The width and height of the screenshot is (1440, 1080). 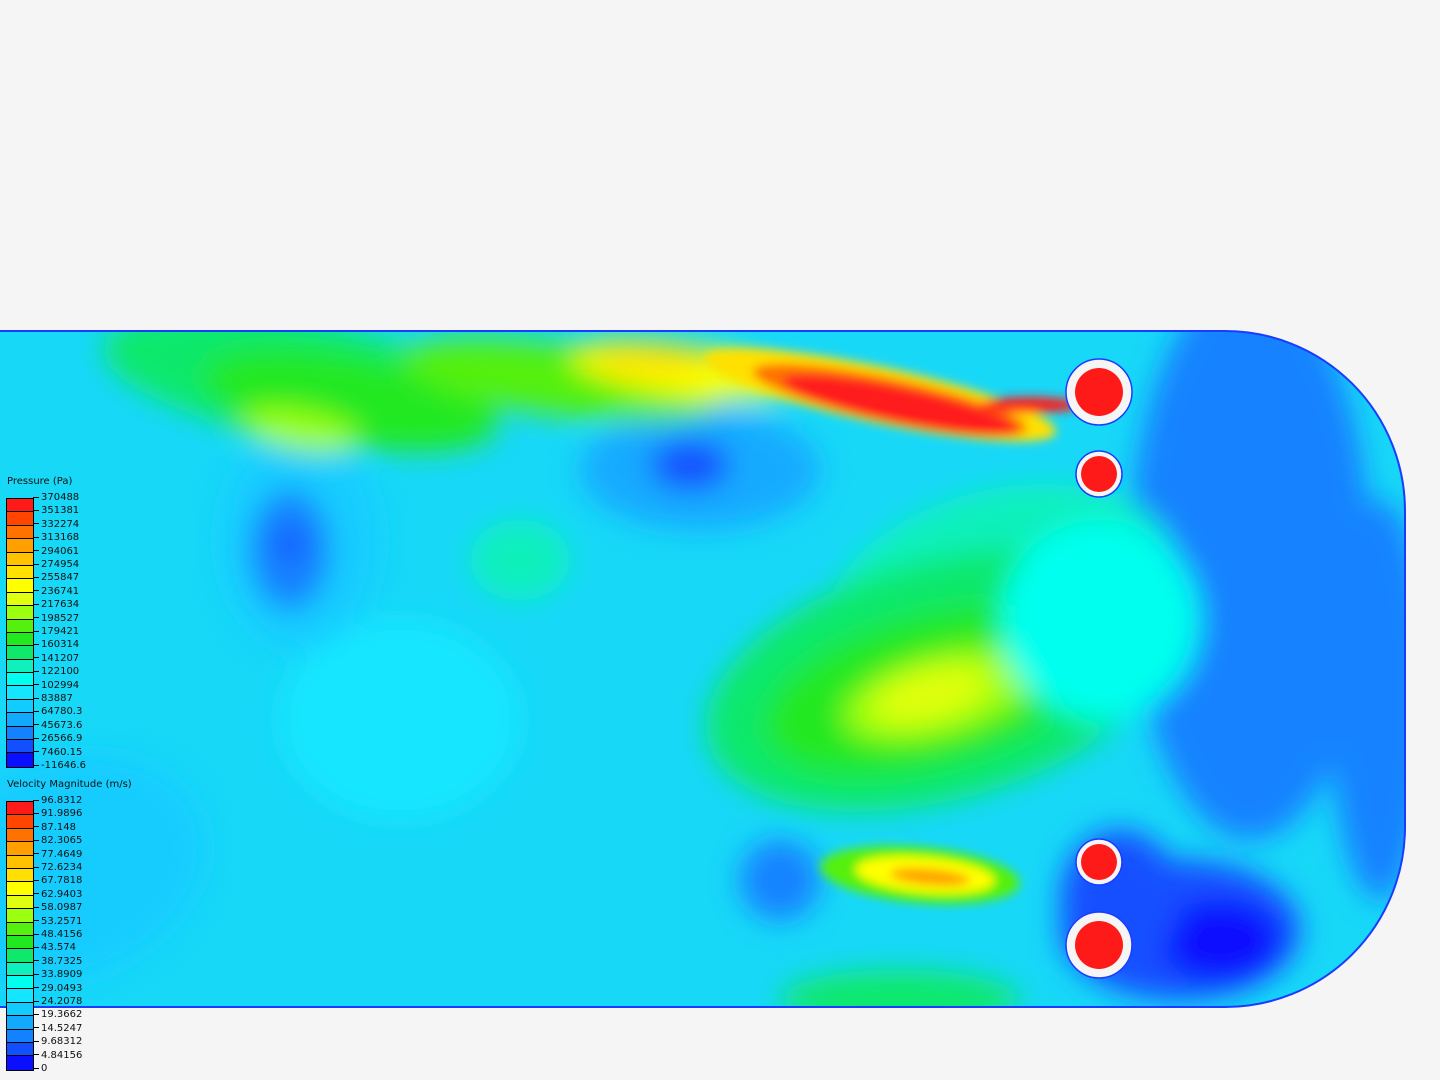 I want to click on legend-tick-label: 0, so click(x=40, y=1069).